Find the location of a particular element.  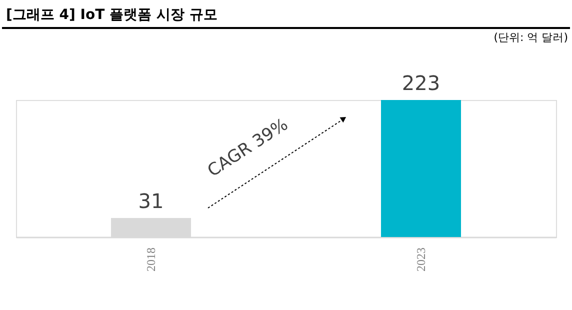

data-label: 31 is located at coordinates (151, 200).